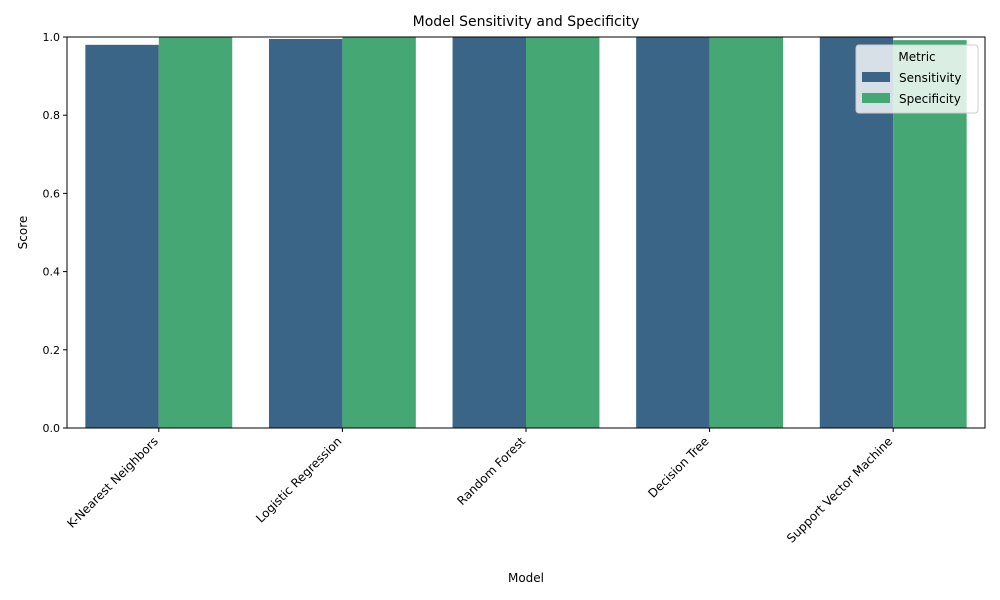  Describe the element at coordinates (930, 99) in the screenshot. I see `legend-label-specificity: Specificity` at that location.